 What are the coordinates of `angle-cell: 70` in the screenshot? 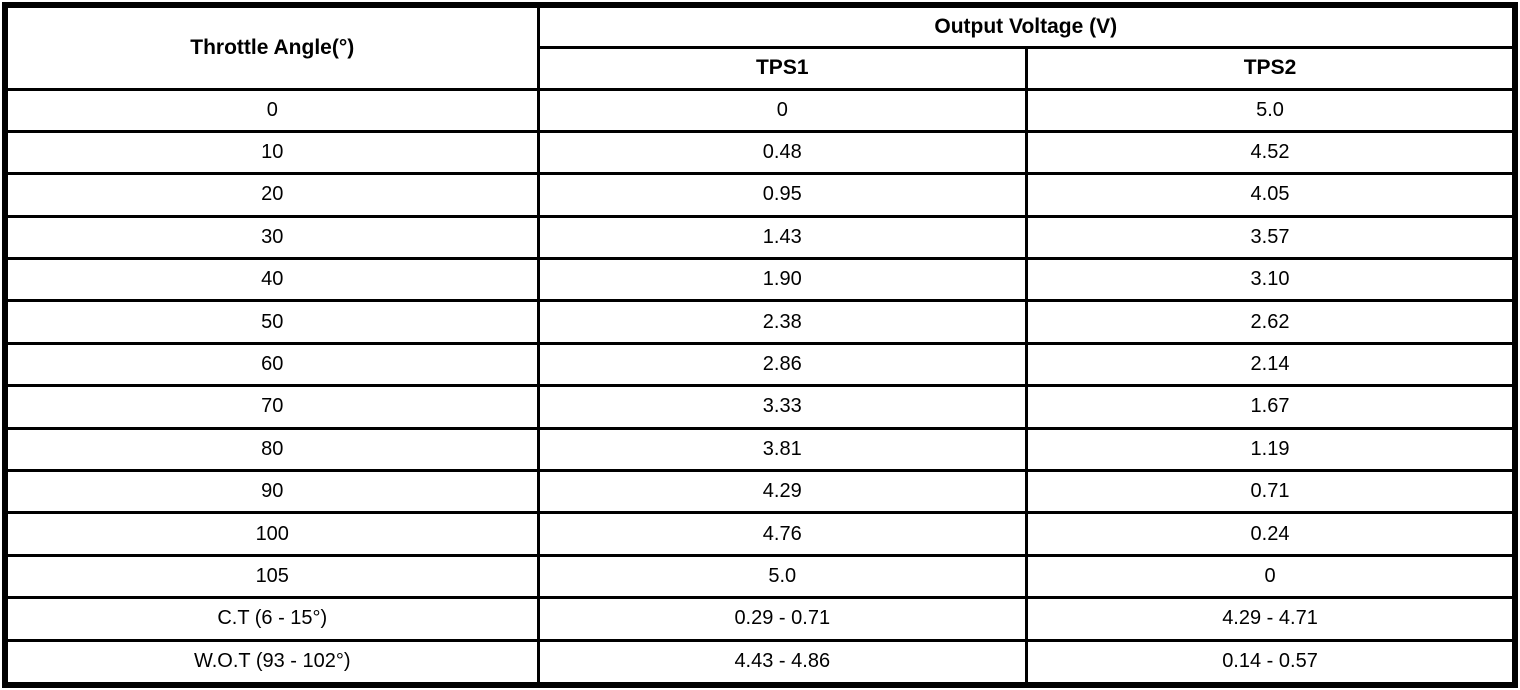 It's located at (271, 407).